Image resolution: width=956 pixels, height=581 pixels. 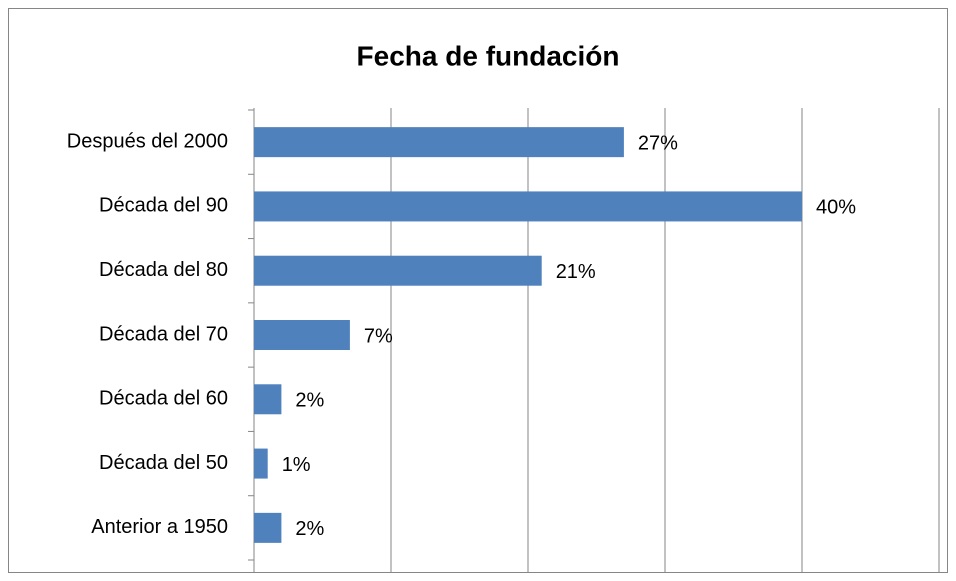 I want to click on data-label: 27%, so click(x=658, y=143).